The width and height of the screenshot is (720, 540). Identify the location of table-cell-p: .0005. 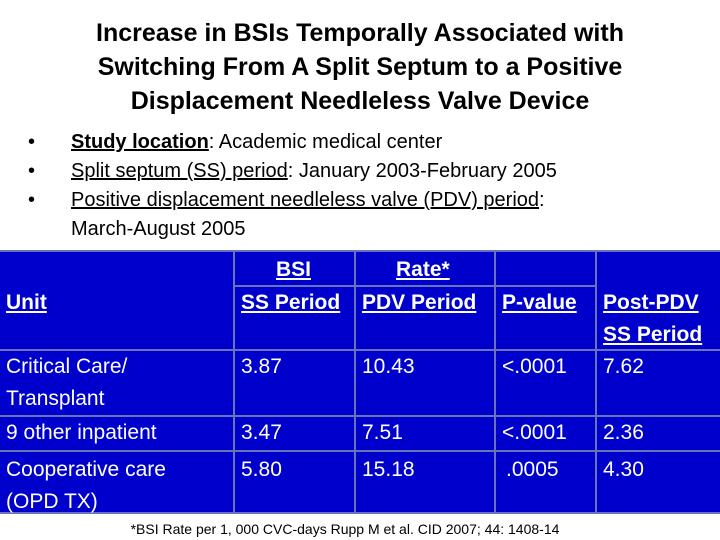
(532, 469).